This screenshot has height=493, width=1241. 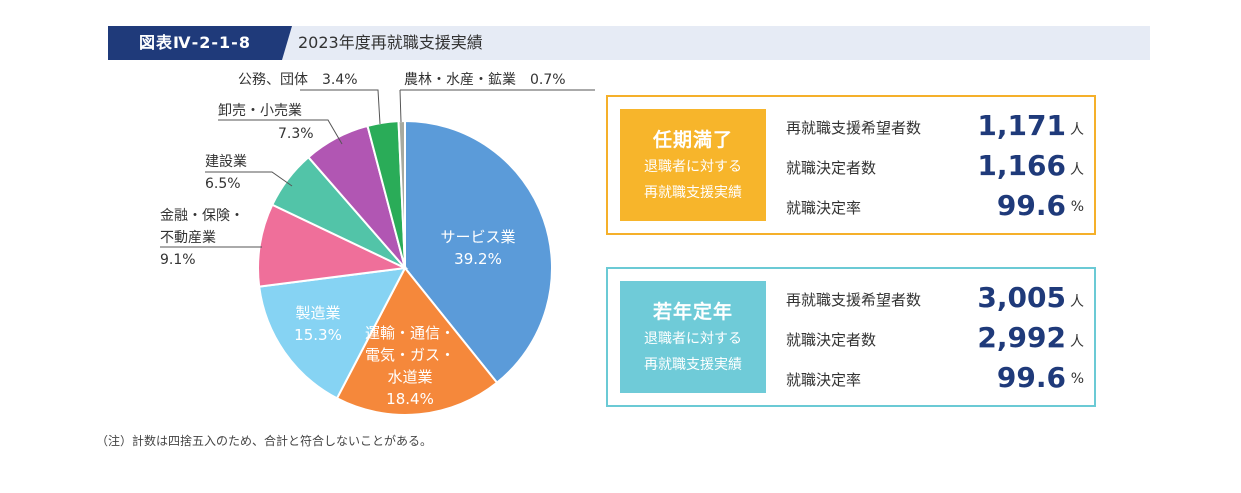 I want to click on label-manufacturing-value: 15.3%, so click(x=318, y=335).